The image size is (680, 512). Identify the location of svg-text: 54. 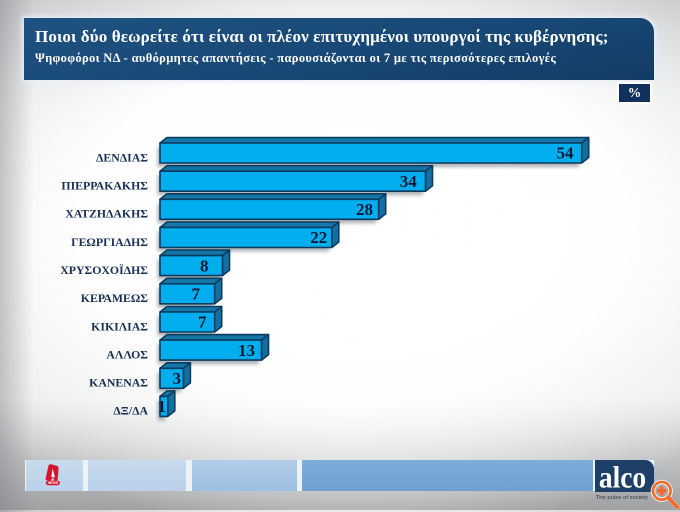
(566, 153).